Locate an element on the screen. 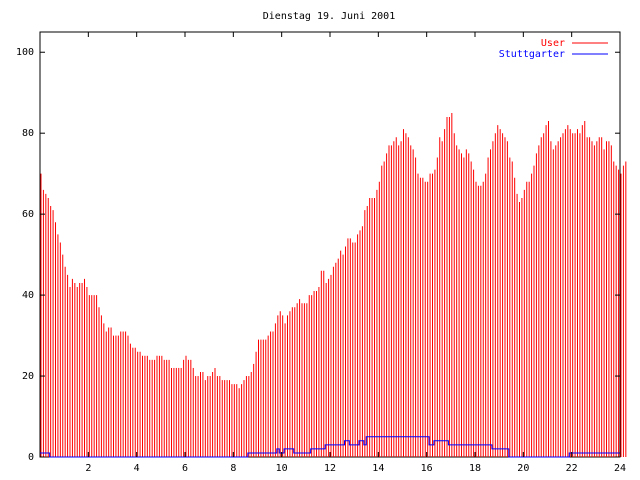  legend: User Stuttgarter is located at coordinates (553, 49).